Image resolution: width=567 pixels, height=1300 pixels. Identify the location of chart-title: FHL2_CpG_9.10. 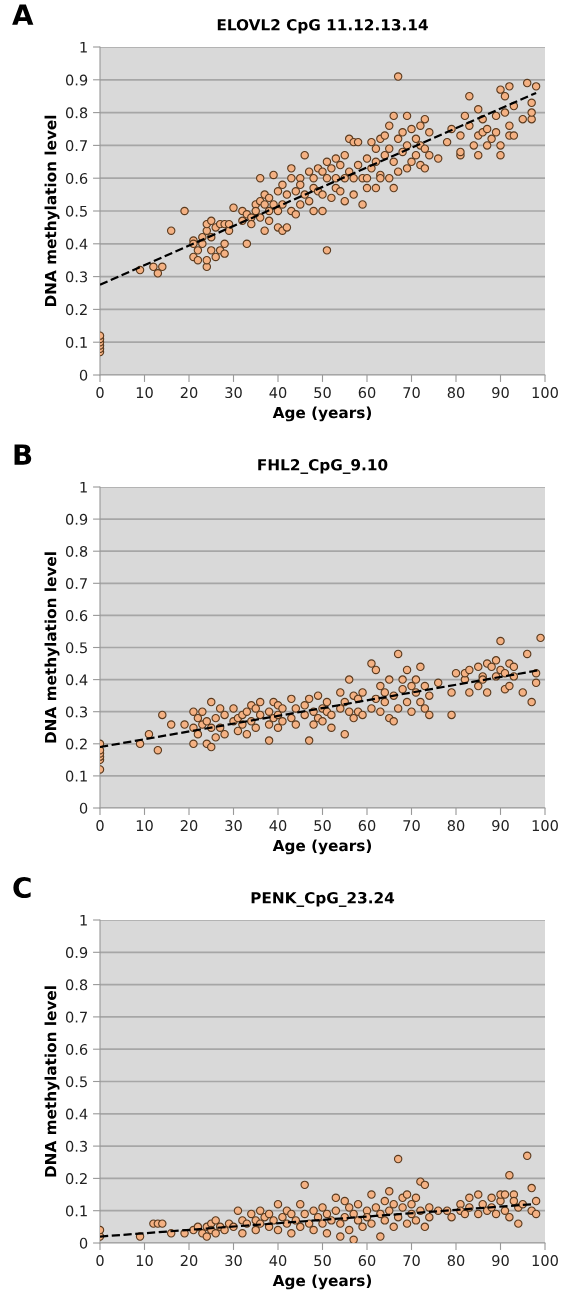
(323, 466).